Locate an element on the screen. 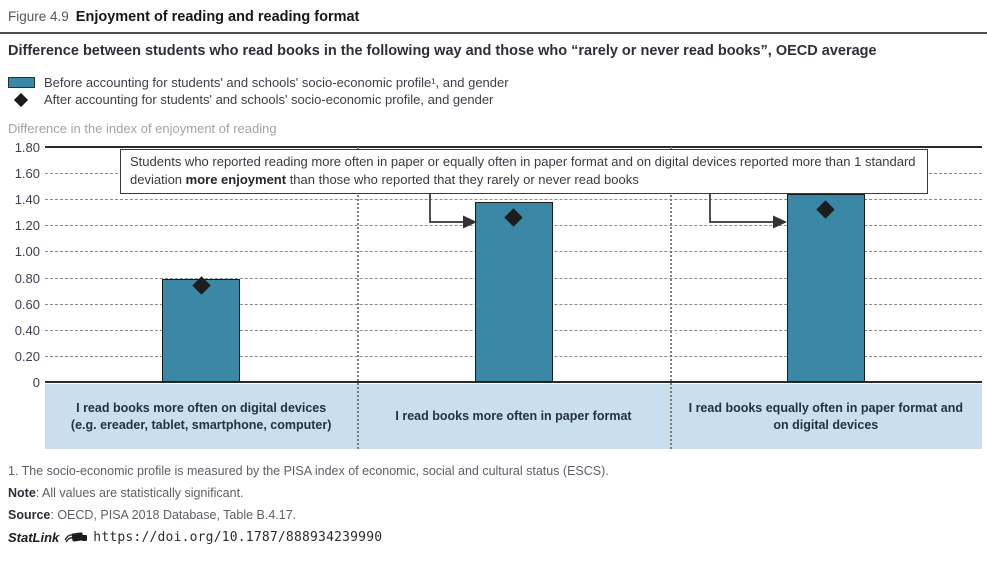  x-axis-baseline is located at coordinates (513, 382).